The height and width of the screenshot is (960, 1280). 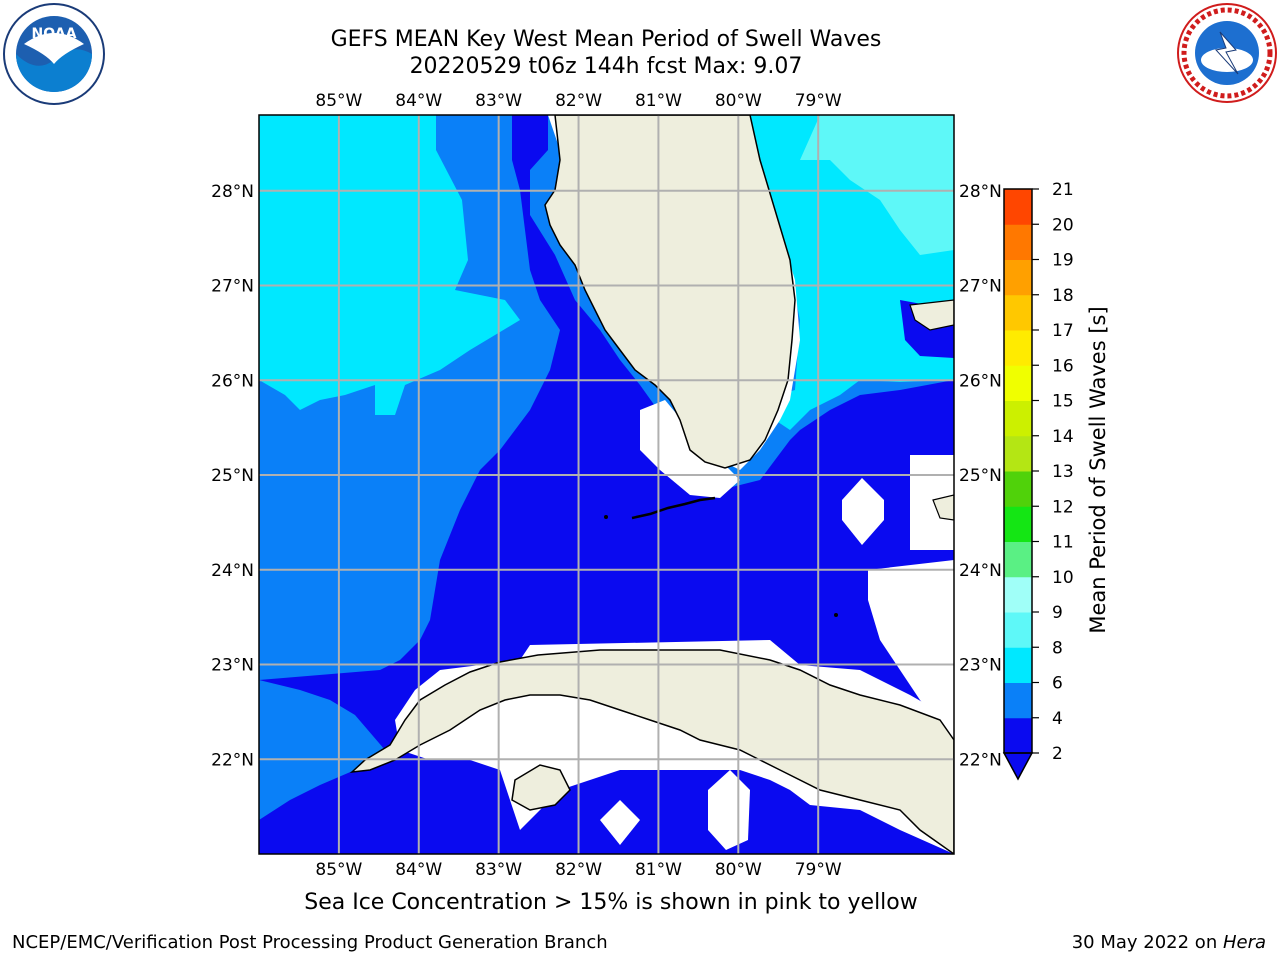 I want to click on grand-bahama-land, so click(x=931, y=315).